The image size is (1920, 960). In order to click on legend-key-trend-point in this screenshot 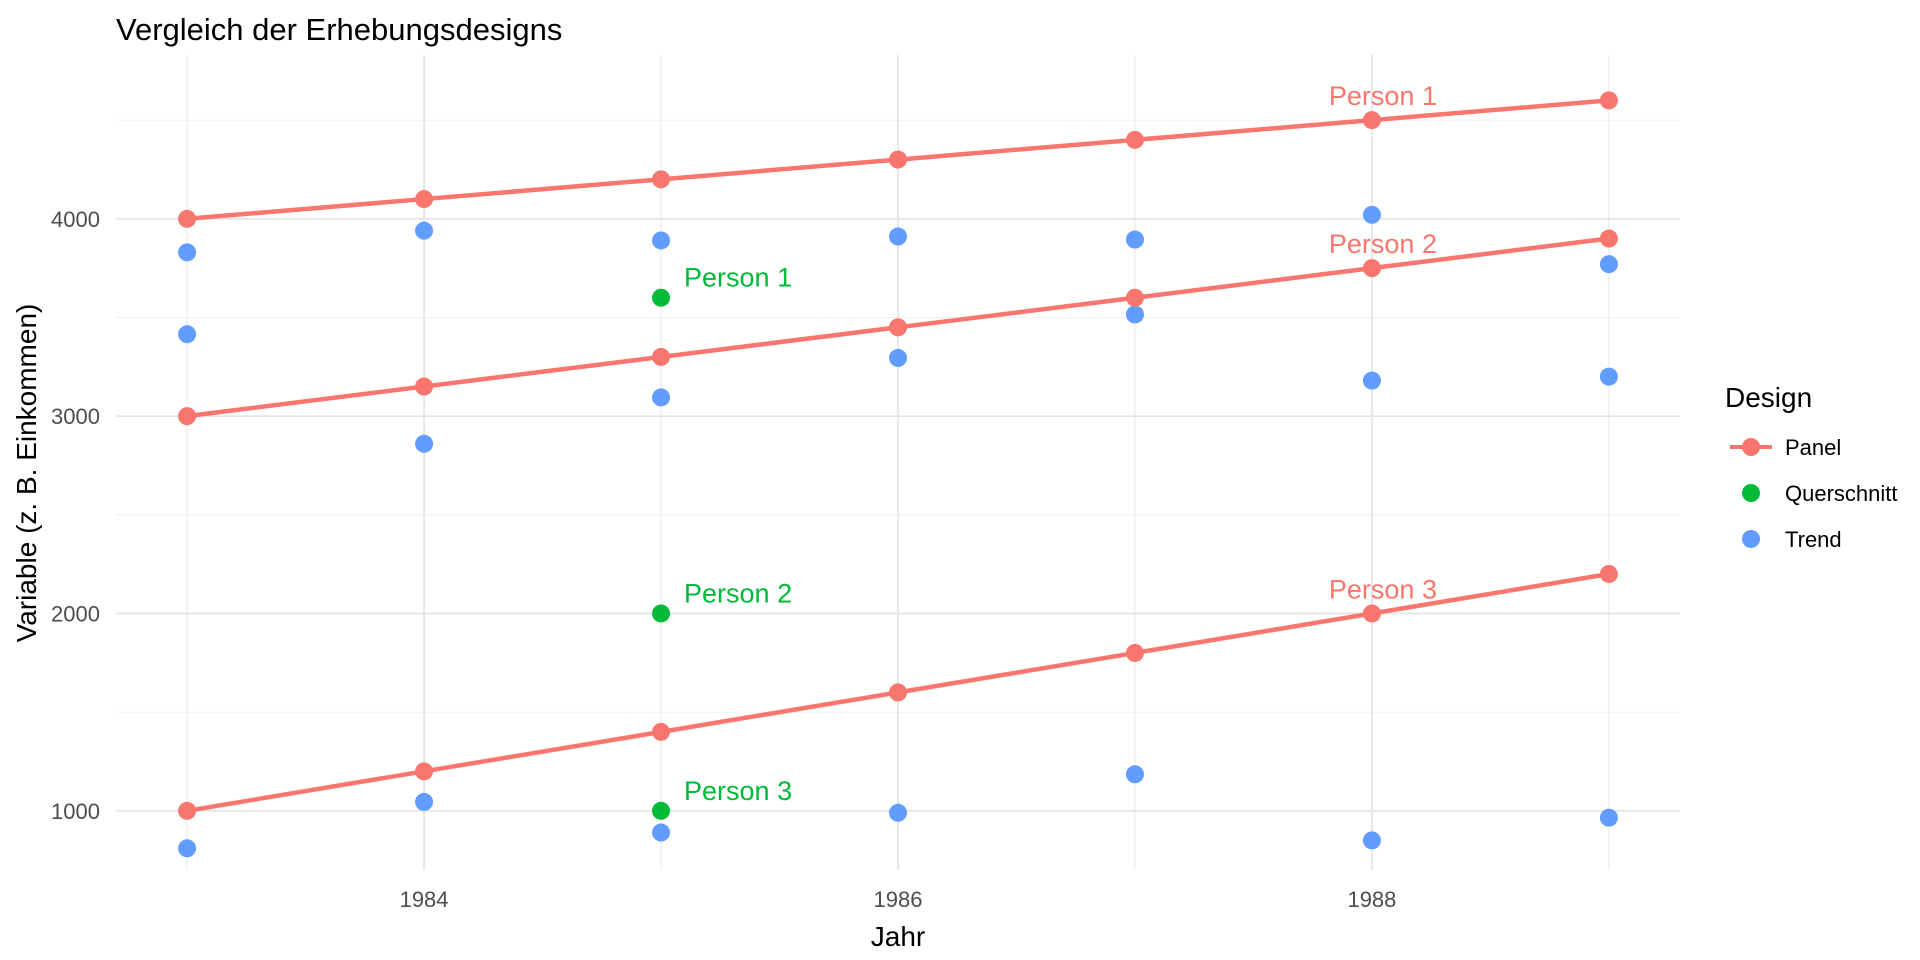, I will do `click(1751, 539)`.